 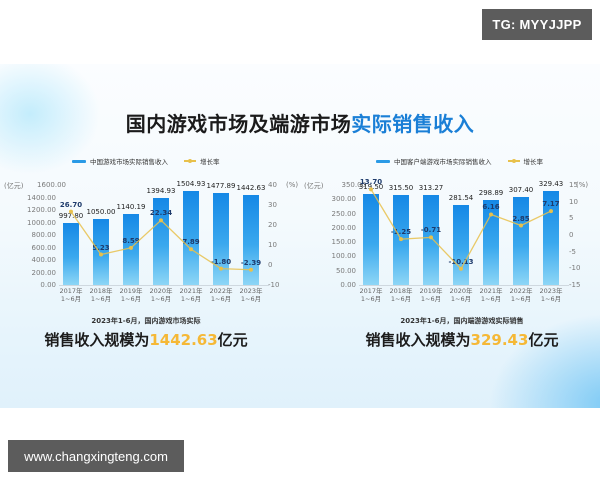 I want to click on rate-value-label: 7.17, so click(x=551, y=204).